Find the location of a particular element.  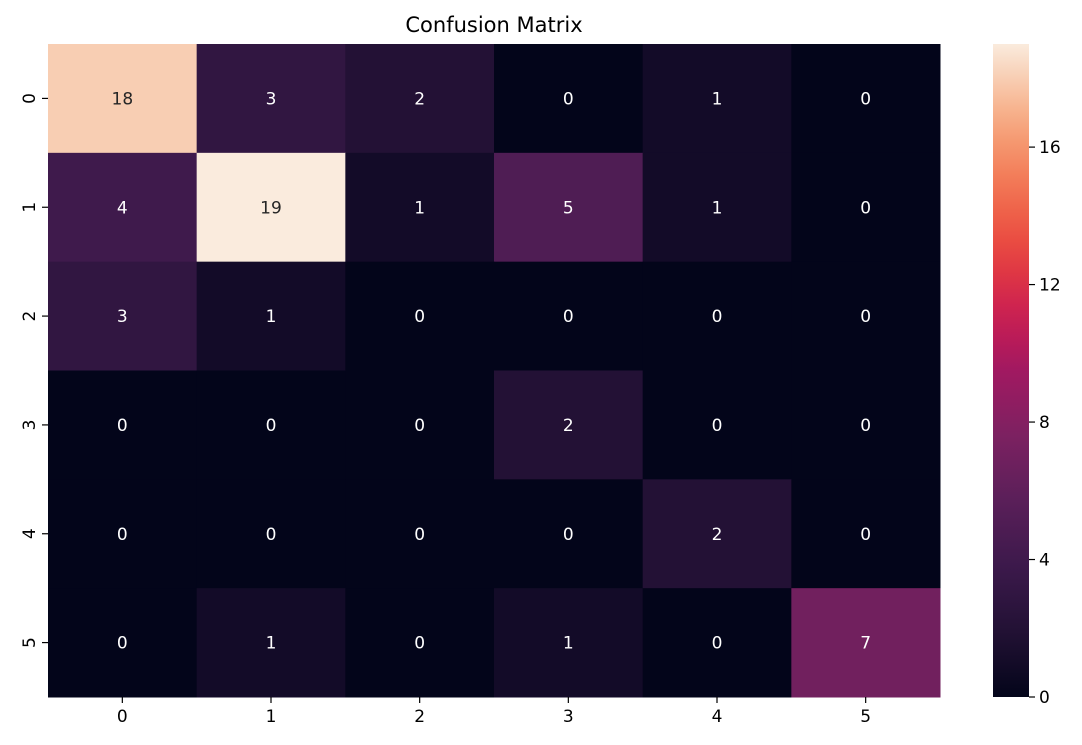

cell-value-4-0: 0 is located at coordinates (122, 535).